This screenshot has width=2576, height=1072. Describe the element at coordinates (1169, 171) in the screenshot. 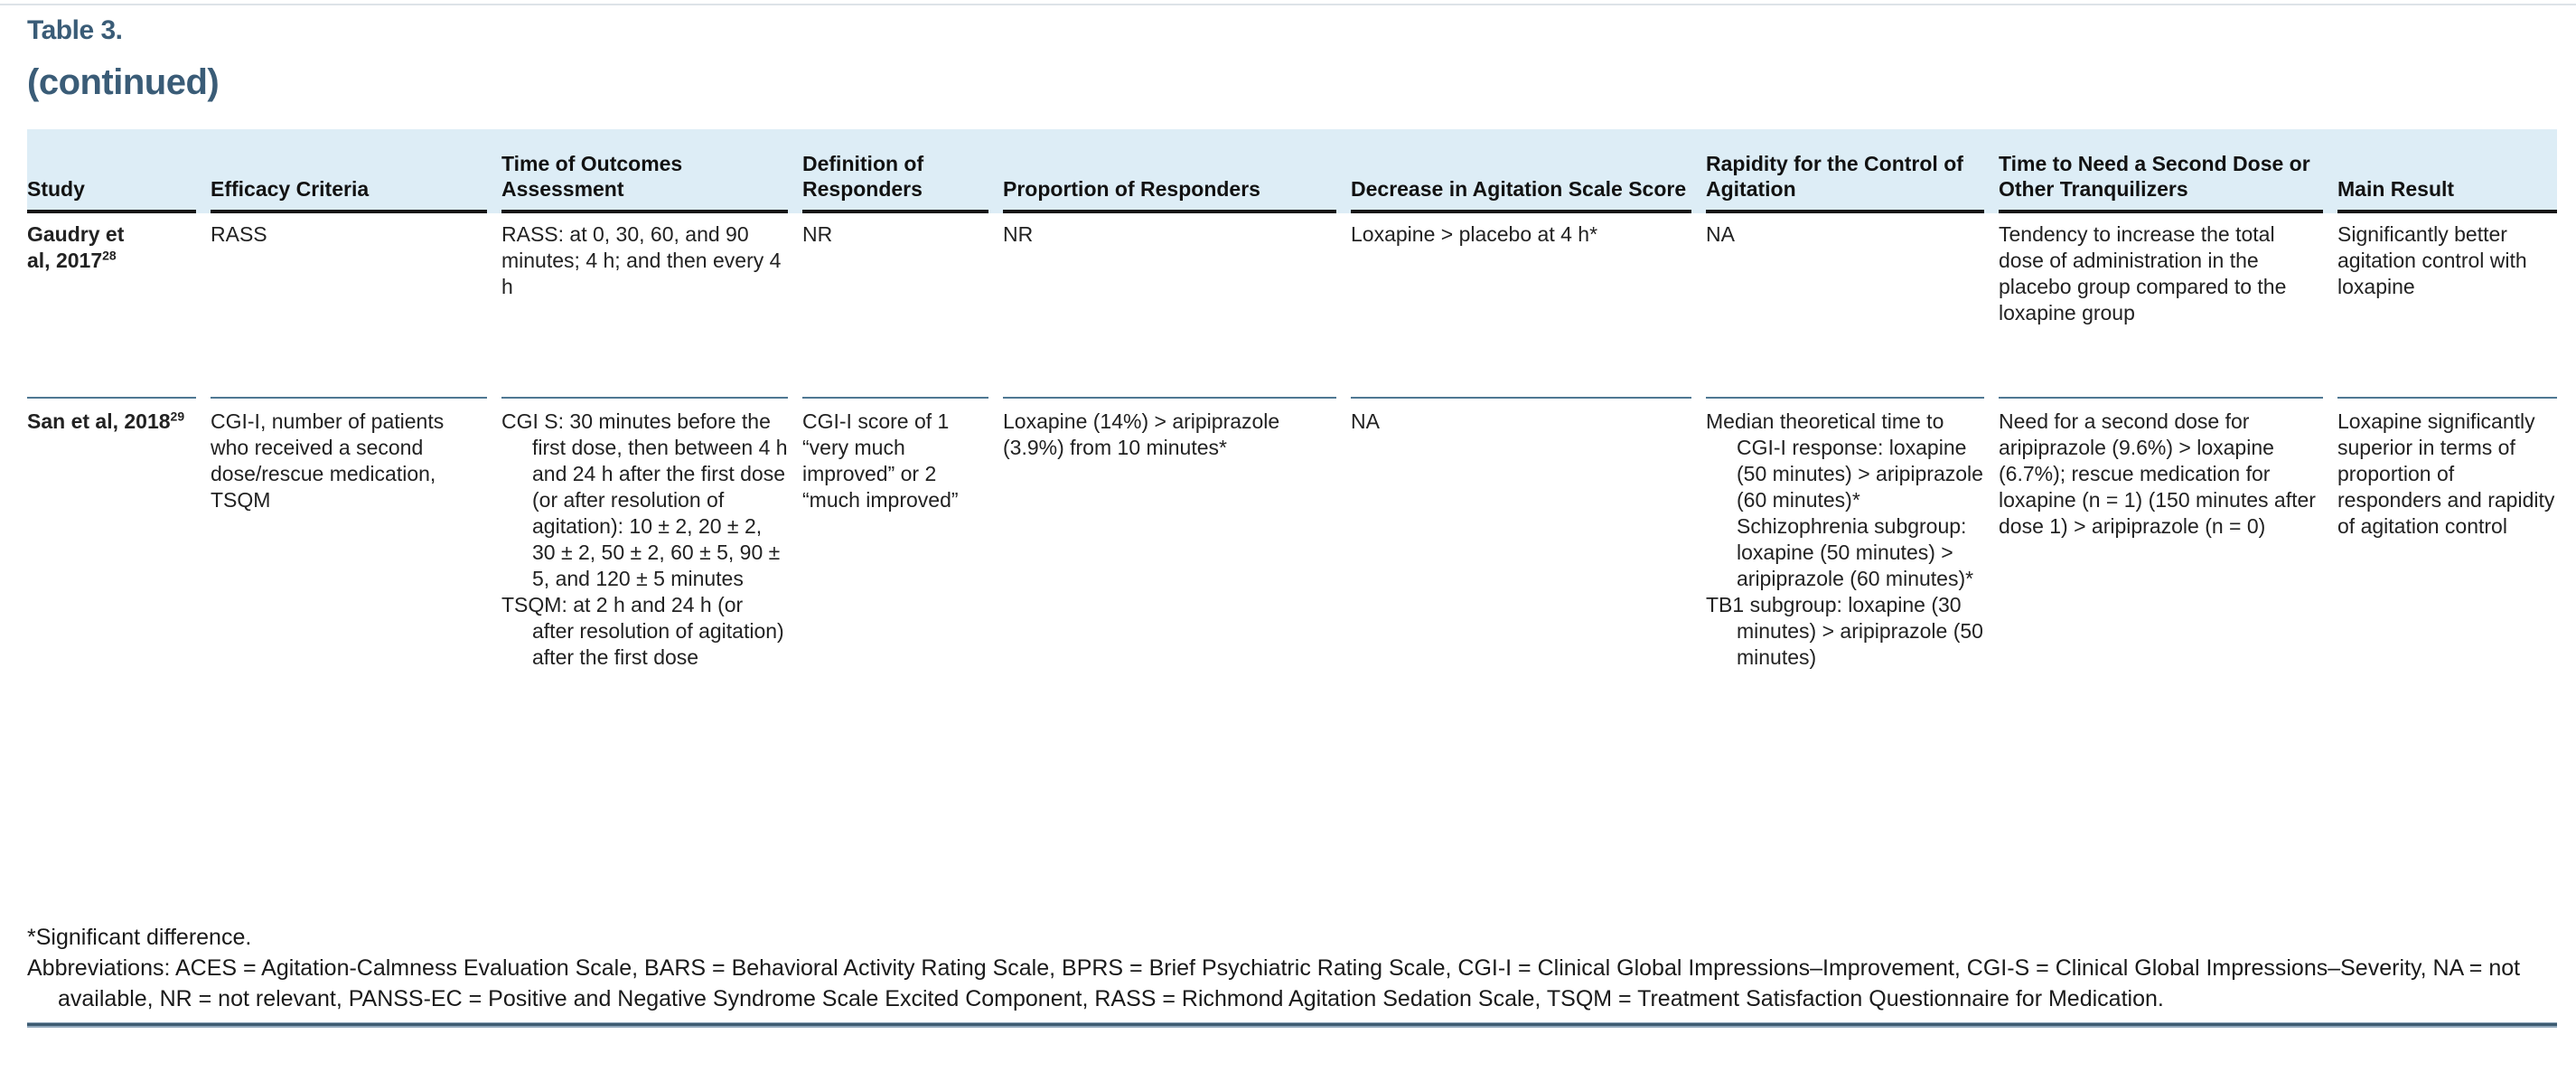

I see `column-header-proportion-of-responders: Proportion of Responders` at that location.